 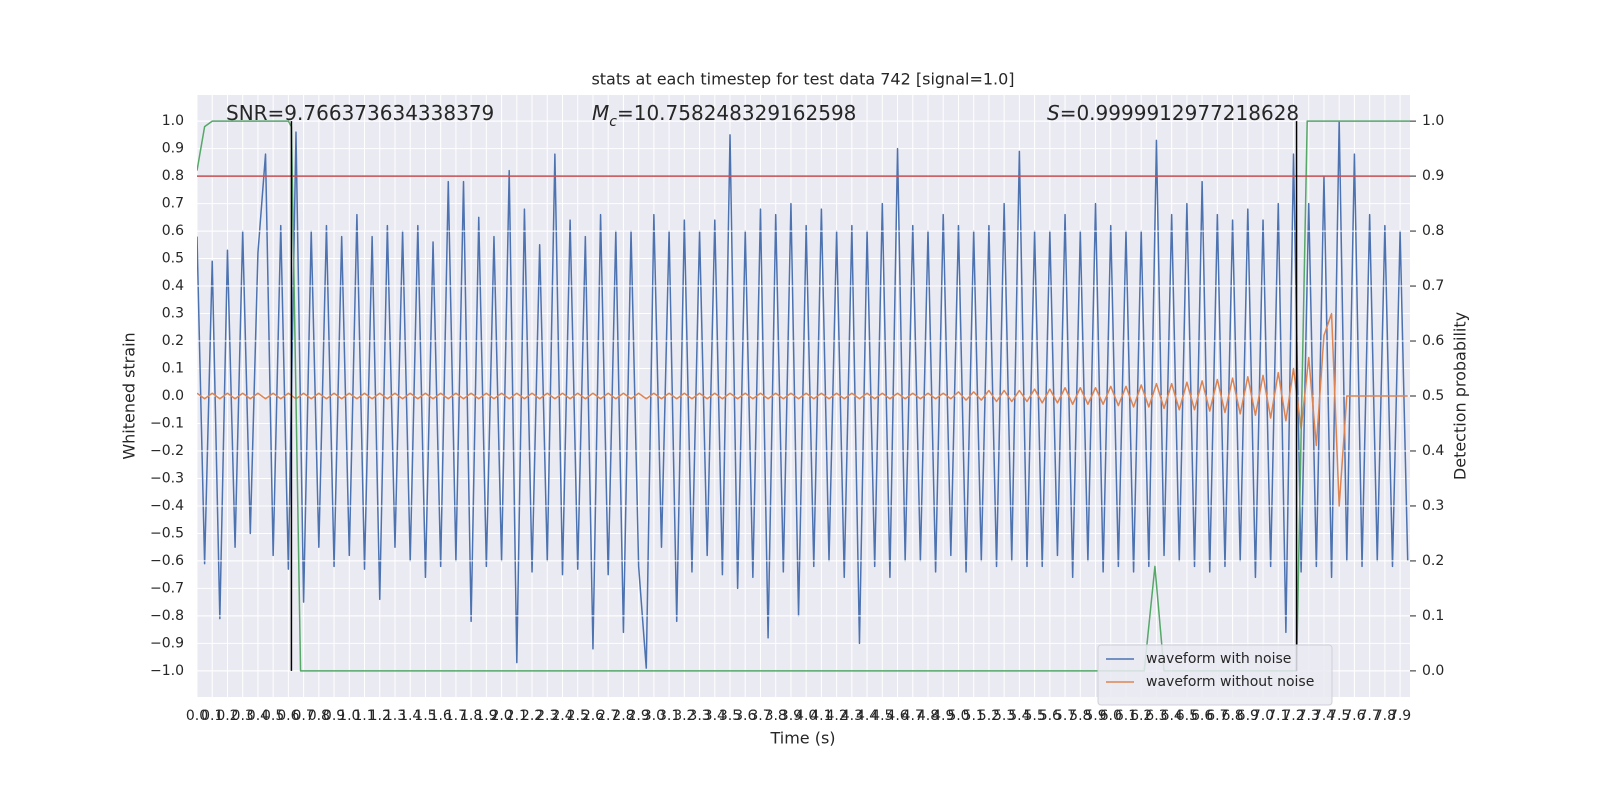 I want to click on x-tick-label: 5.9, so click(x=1095, y=716).